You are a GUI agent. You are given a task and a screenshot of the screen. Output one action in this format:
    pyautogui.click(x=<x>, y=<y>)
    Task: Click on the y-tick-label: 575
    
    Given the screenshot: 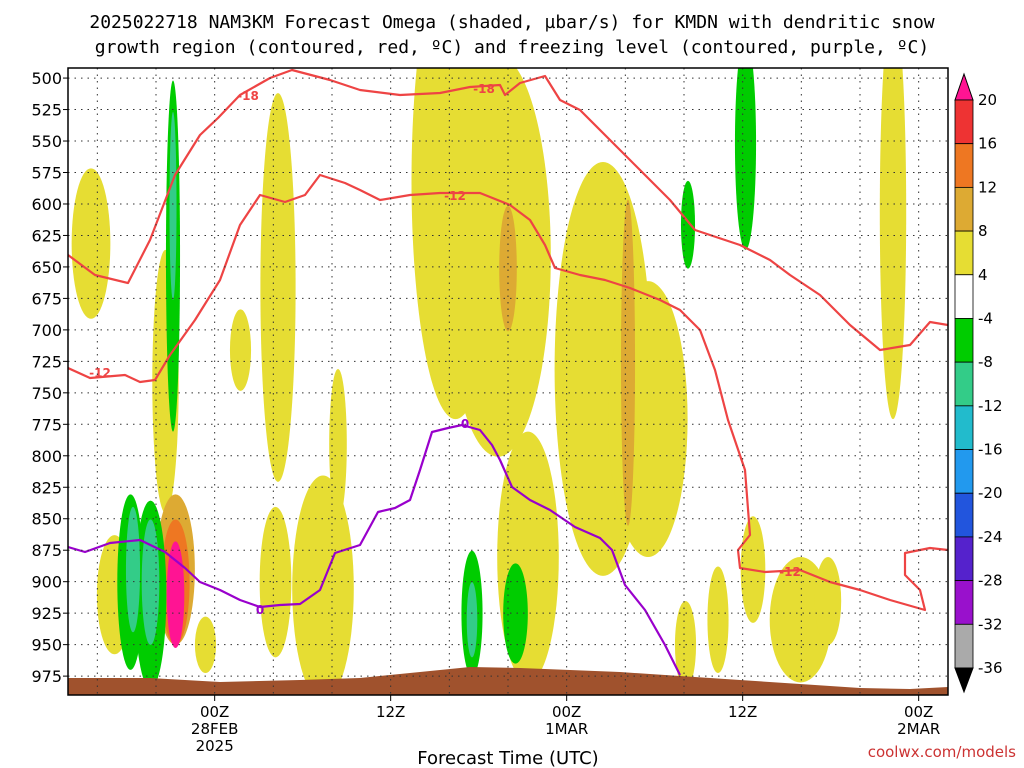 What is the action you would take?
    pyautogui.click(x=46, y=173)
    